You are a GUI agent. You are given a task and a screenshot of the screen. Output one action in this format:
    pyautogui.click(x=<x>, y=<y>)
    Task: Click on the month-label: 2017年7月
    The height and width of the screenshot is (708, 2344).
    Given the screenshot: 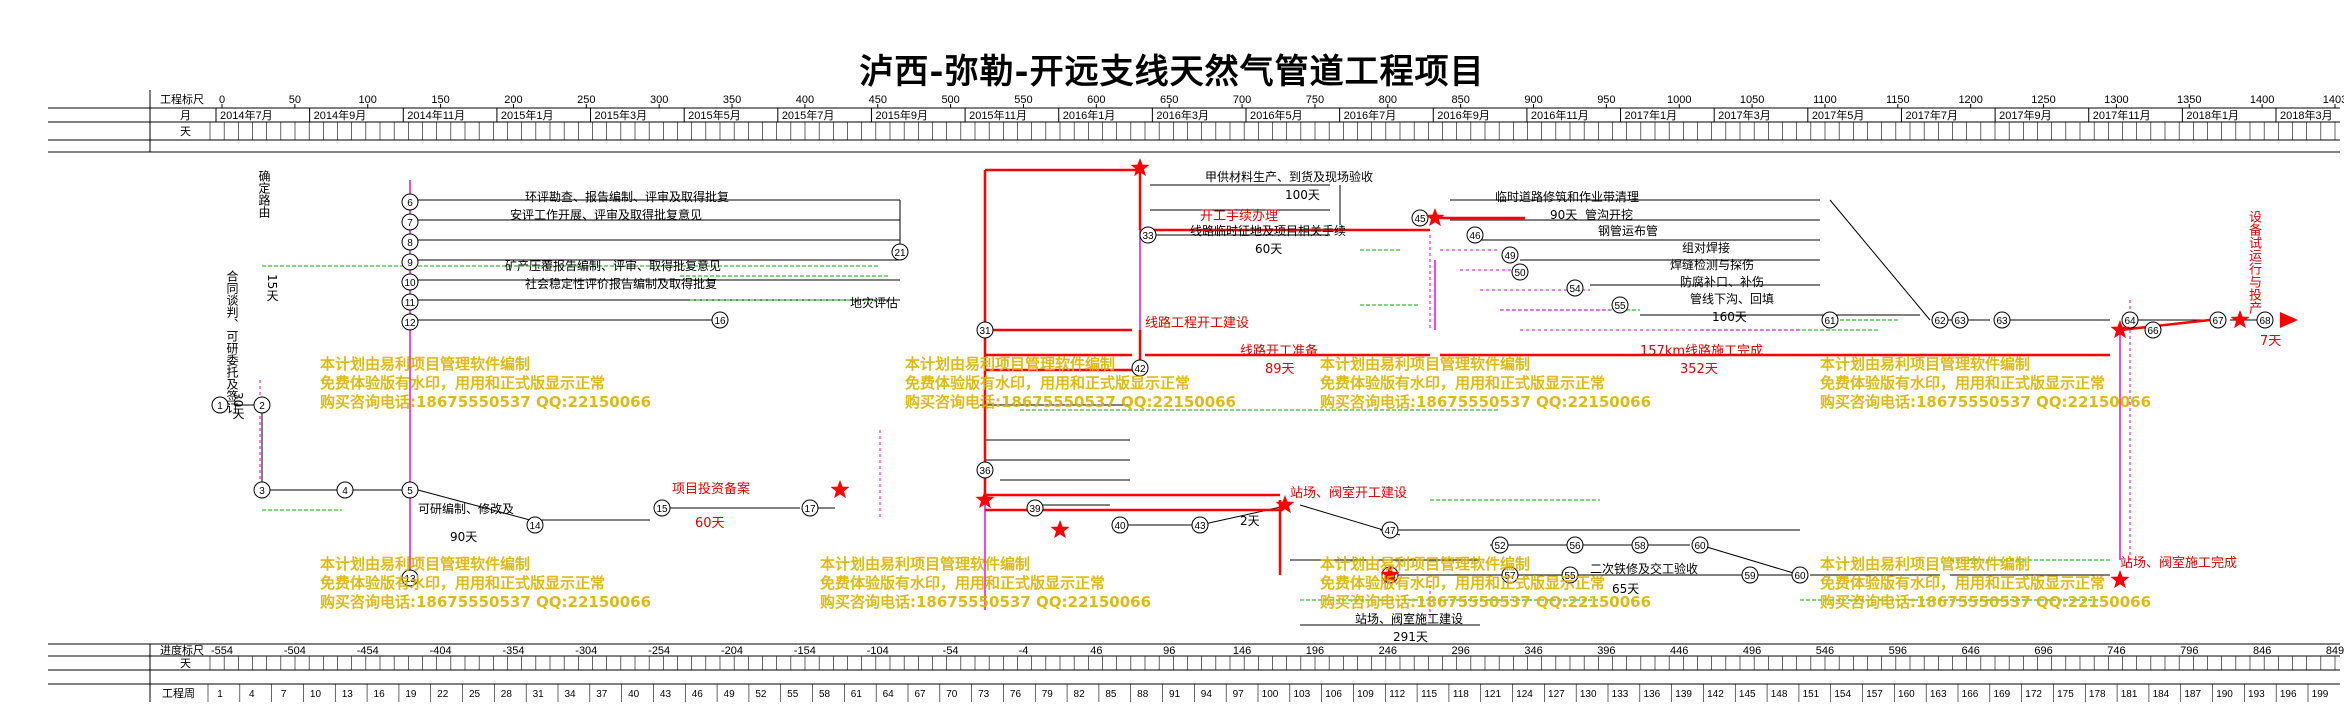 What is the action you would take?
    pyautogui.click(x=1931, y=115)
    